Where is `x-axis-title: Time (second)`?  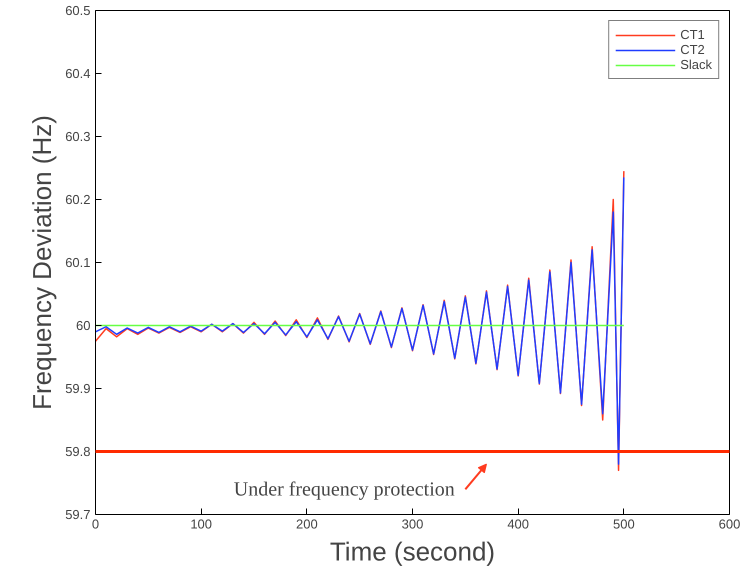
x-axis-title: Time (second) is located at coordinates (413, 551).